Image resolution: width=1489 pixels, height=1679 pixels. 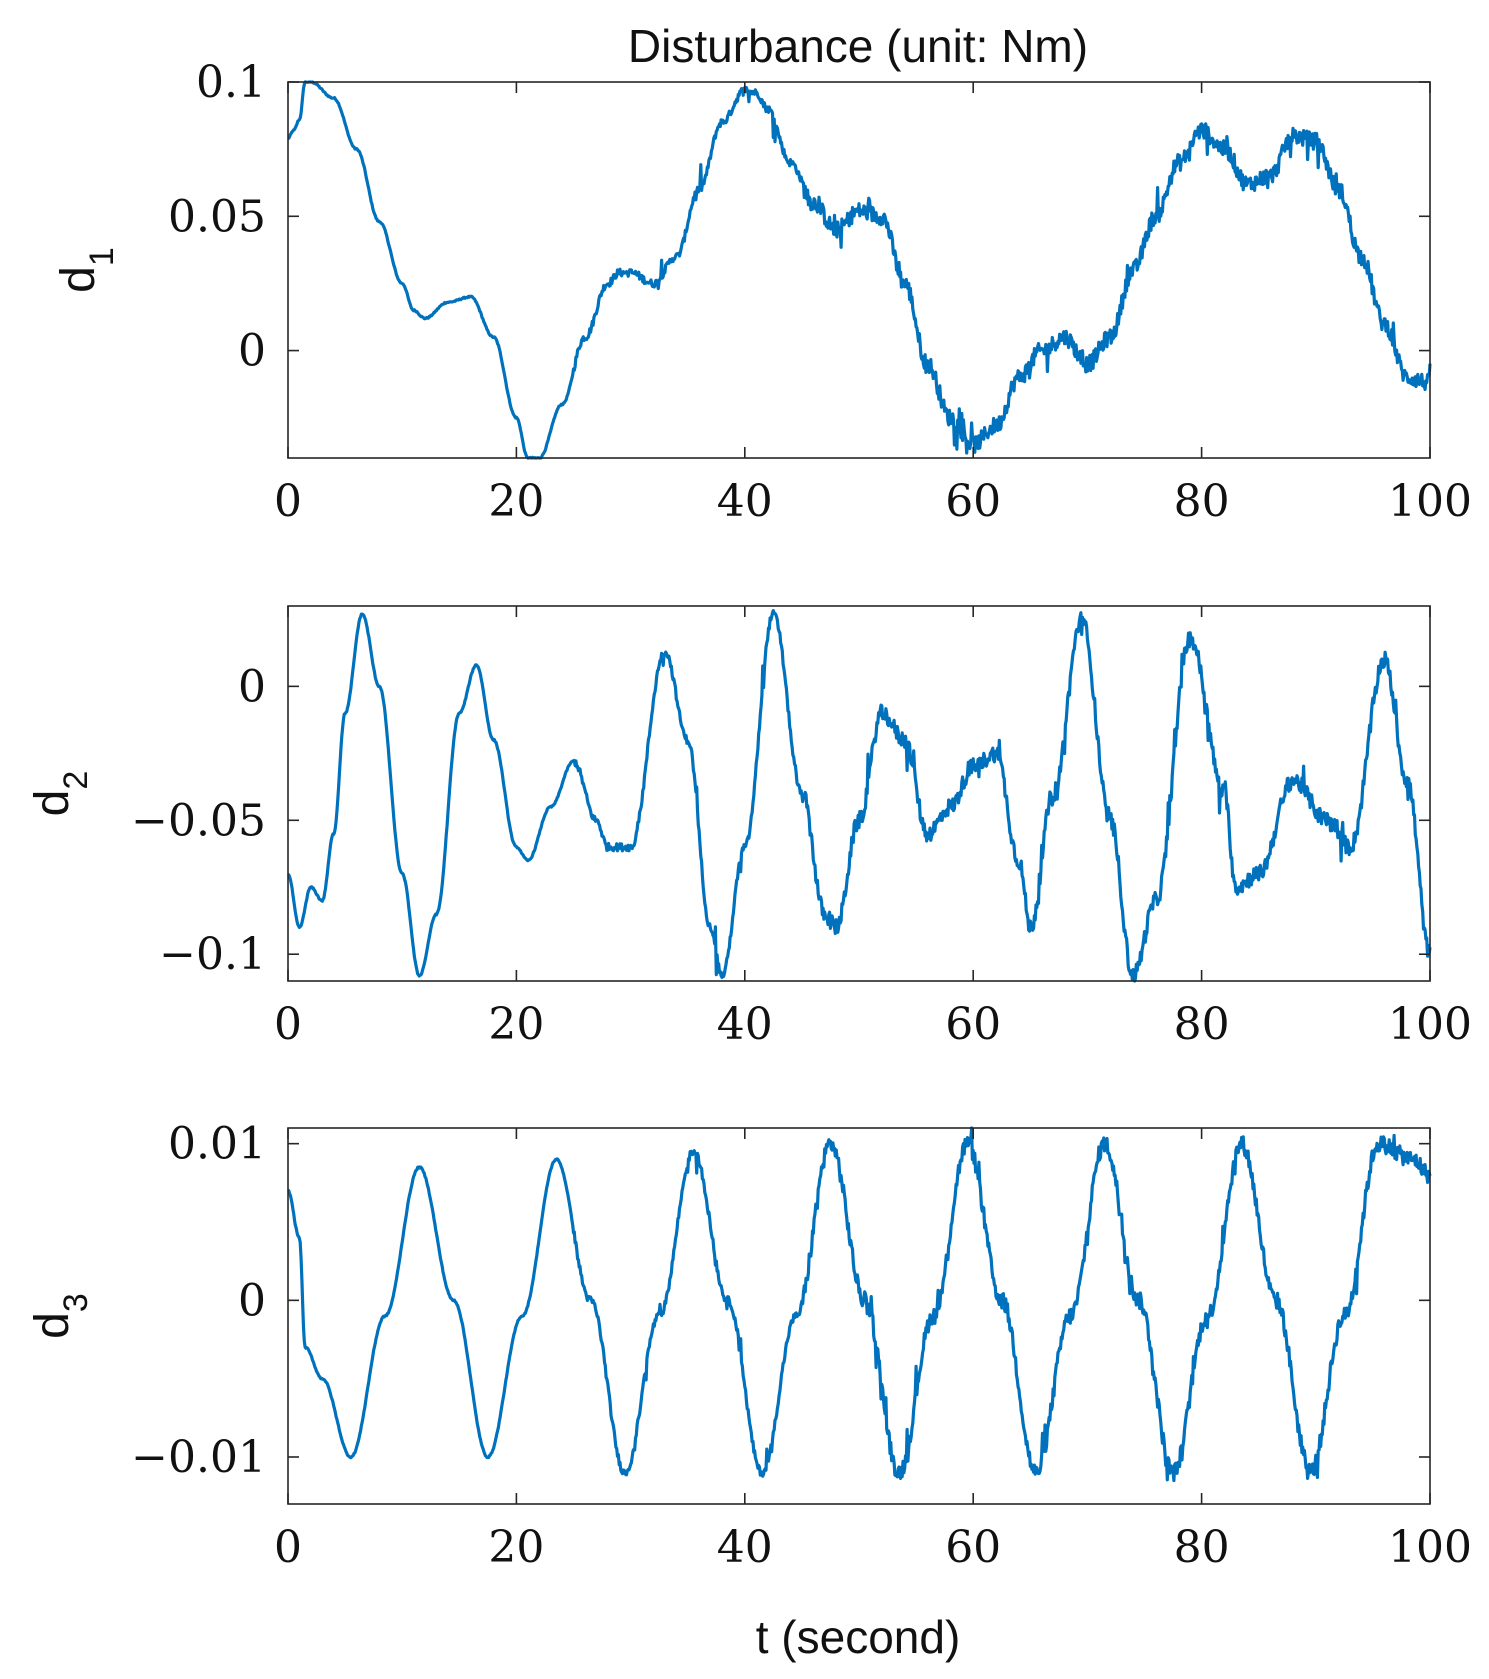 What do you see at coordinates (231, 82) in the screenshot?
I see `y-tick-label: 0.1` at bounding box center [231, 82].